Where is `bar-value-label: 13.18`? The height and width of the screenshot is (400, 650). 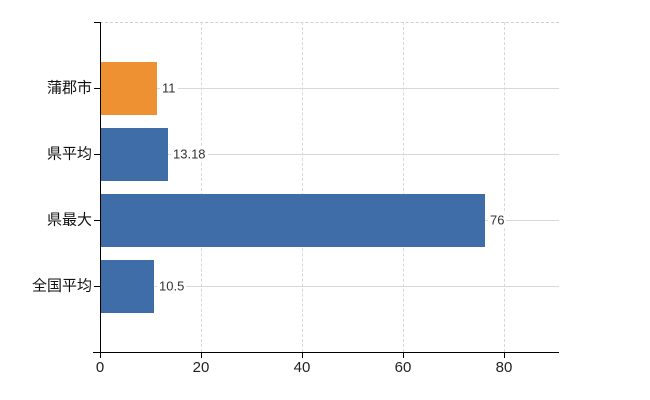
bar-value-label: 13.18 is located at coordinates (189, 154).